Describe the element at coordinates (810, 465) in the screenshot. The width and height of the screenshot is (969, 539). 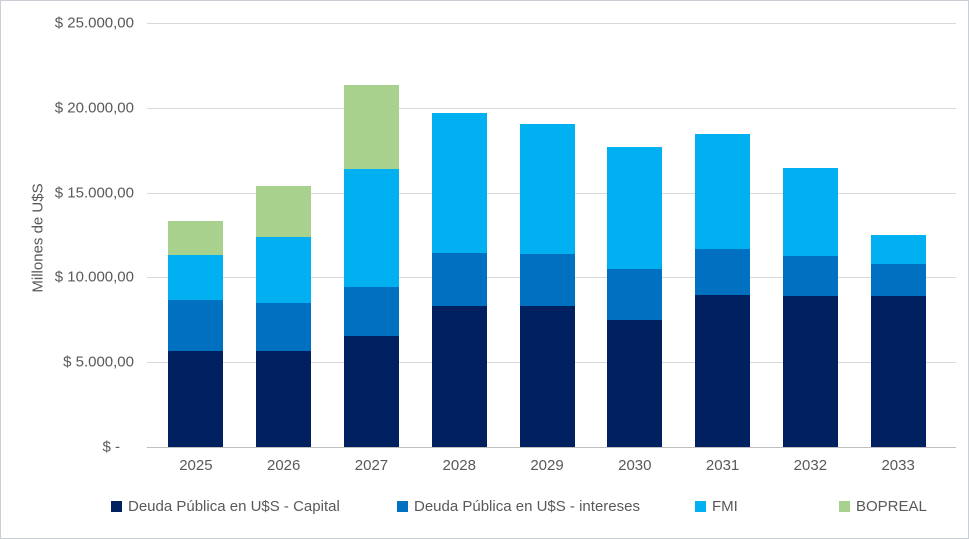
I see `x-tick-label: 2032` at that location.